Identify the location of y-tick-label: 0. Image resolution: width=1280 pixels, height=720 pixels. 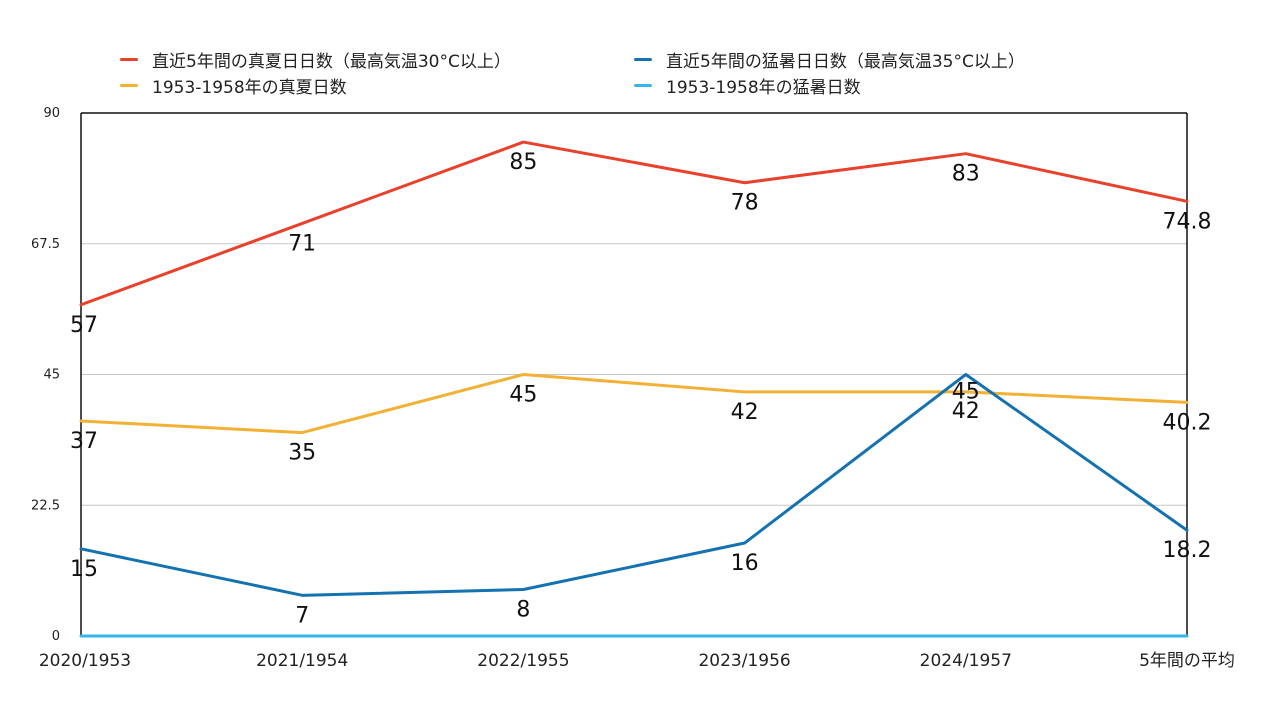
(56, 636).